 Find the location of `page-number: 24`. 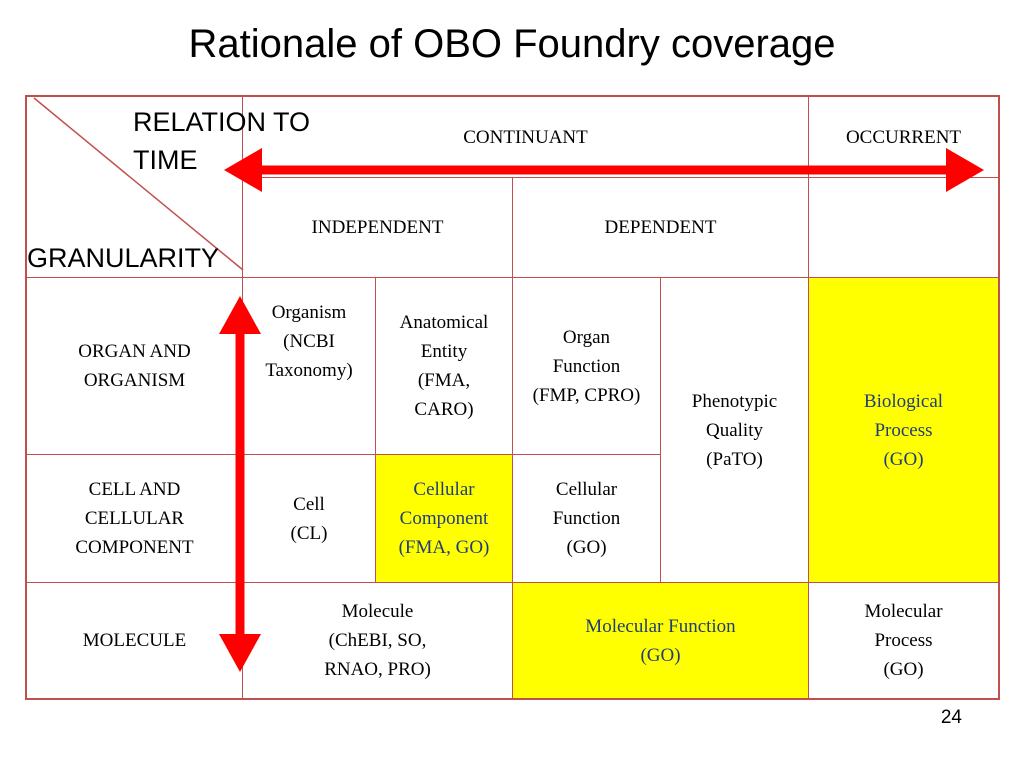

page-number: 24 is located at coordinates (951, 717).